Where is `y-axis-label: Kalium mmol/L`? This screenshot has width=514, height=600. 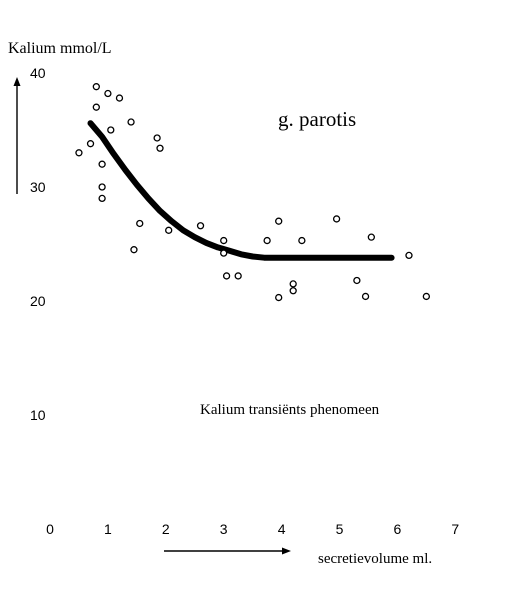
y-axis-label: Kalium mmol/L is located at coordinates (60, 48).